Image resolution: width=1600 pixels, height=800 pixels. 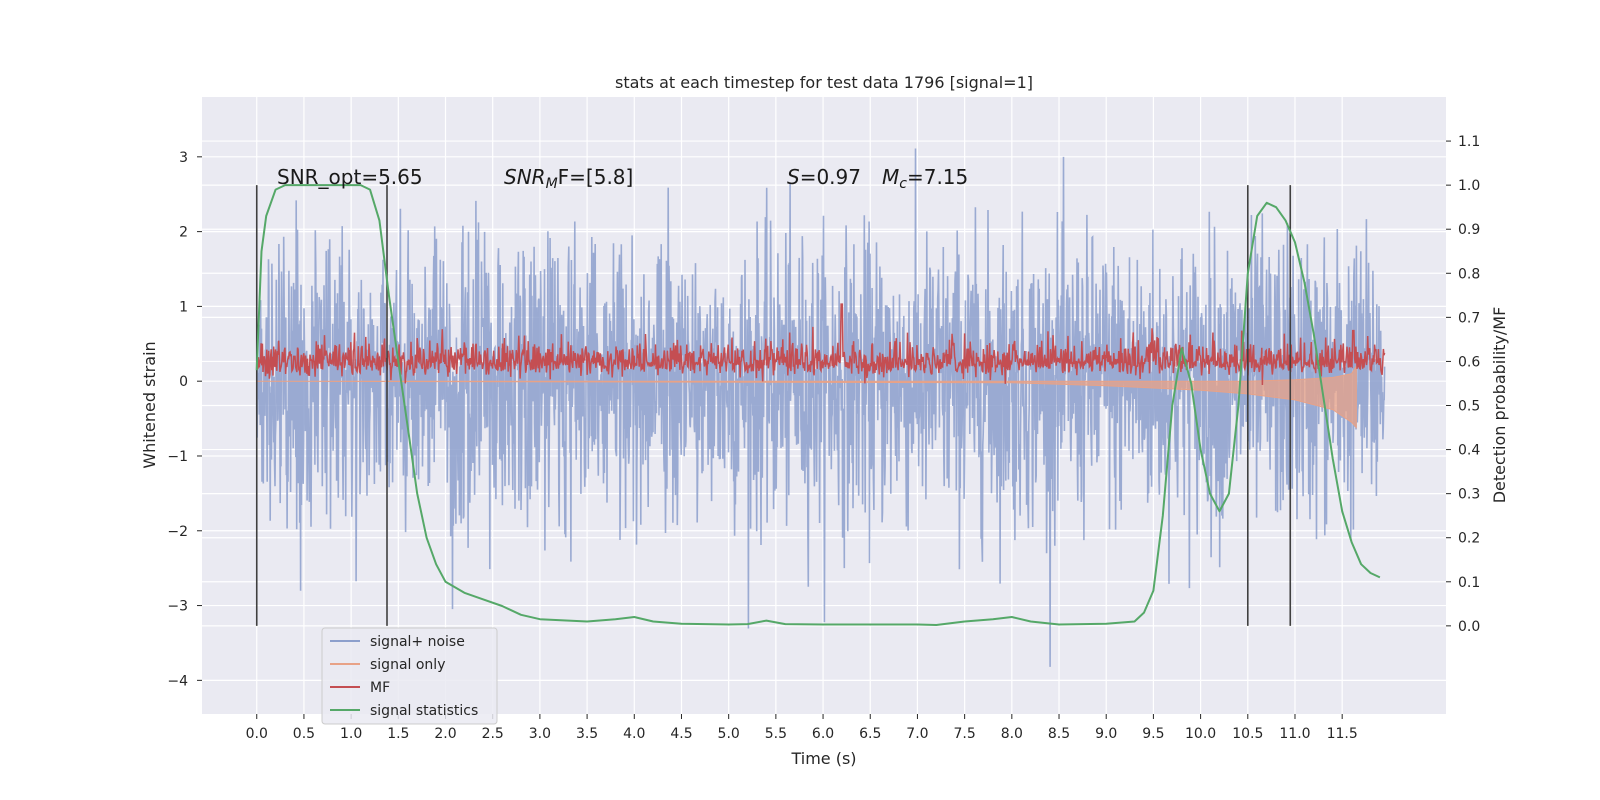 What do you see at coordinates (257, 734) in the screenshot?
I see `x-tick-label: 0.0` at bounding box center [257, 734].